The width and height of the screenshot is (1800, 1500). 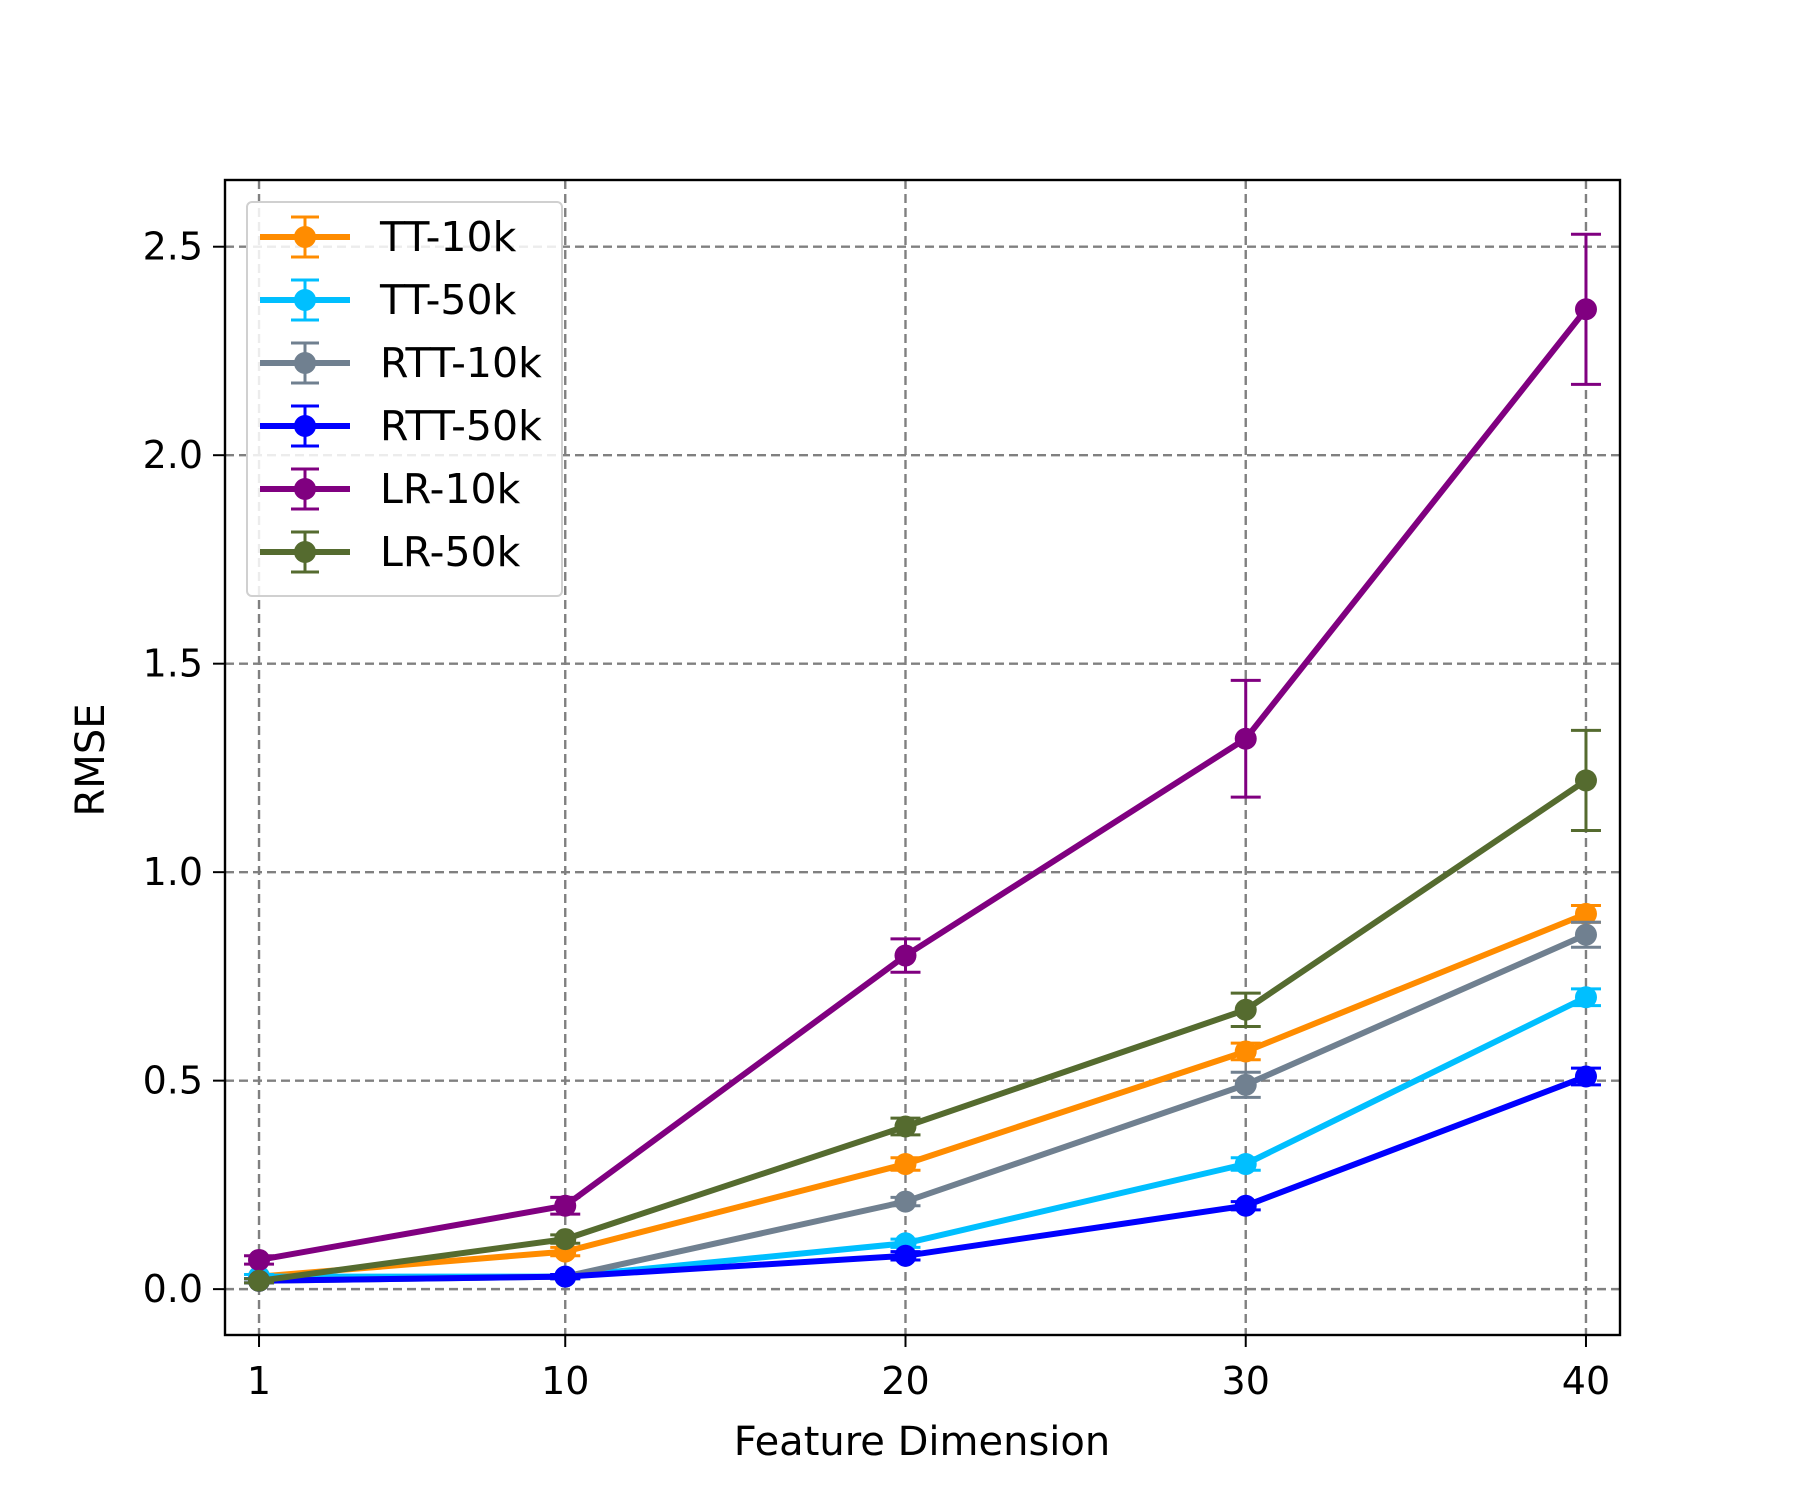 I want to click on y-axis-label: RMSE, so click(x=91, y=760).